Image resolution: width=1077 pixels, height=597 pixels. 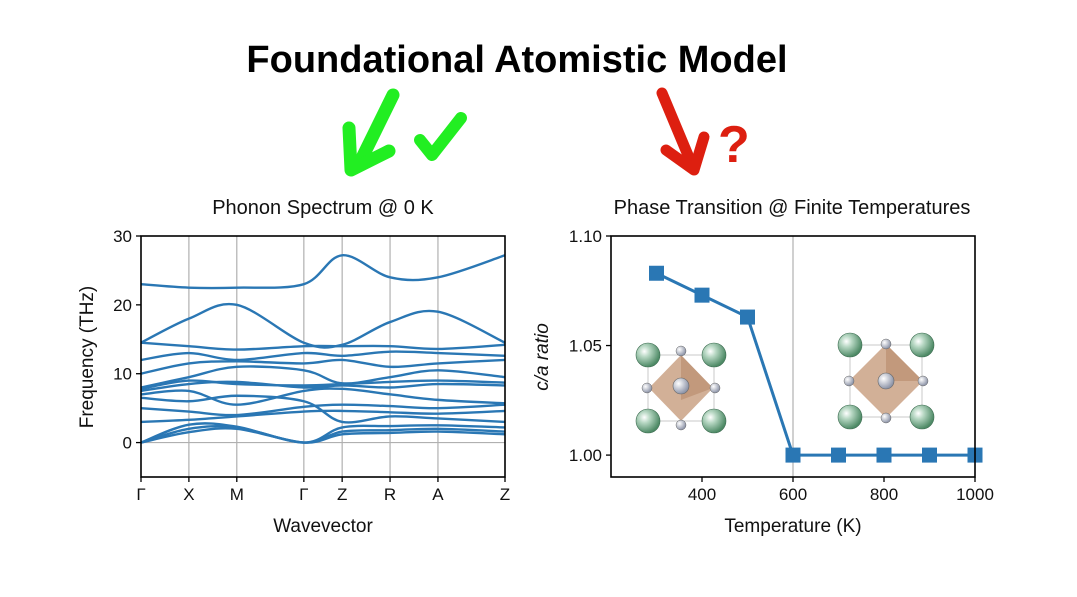 What do you see at coordinates (438, 494) in the screenshot?
I see `left-x-tick-label: A` at bounding box center [438, 494].